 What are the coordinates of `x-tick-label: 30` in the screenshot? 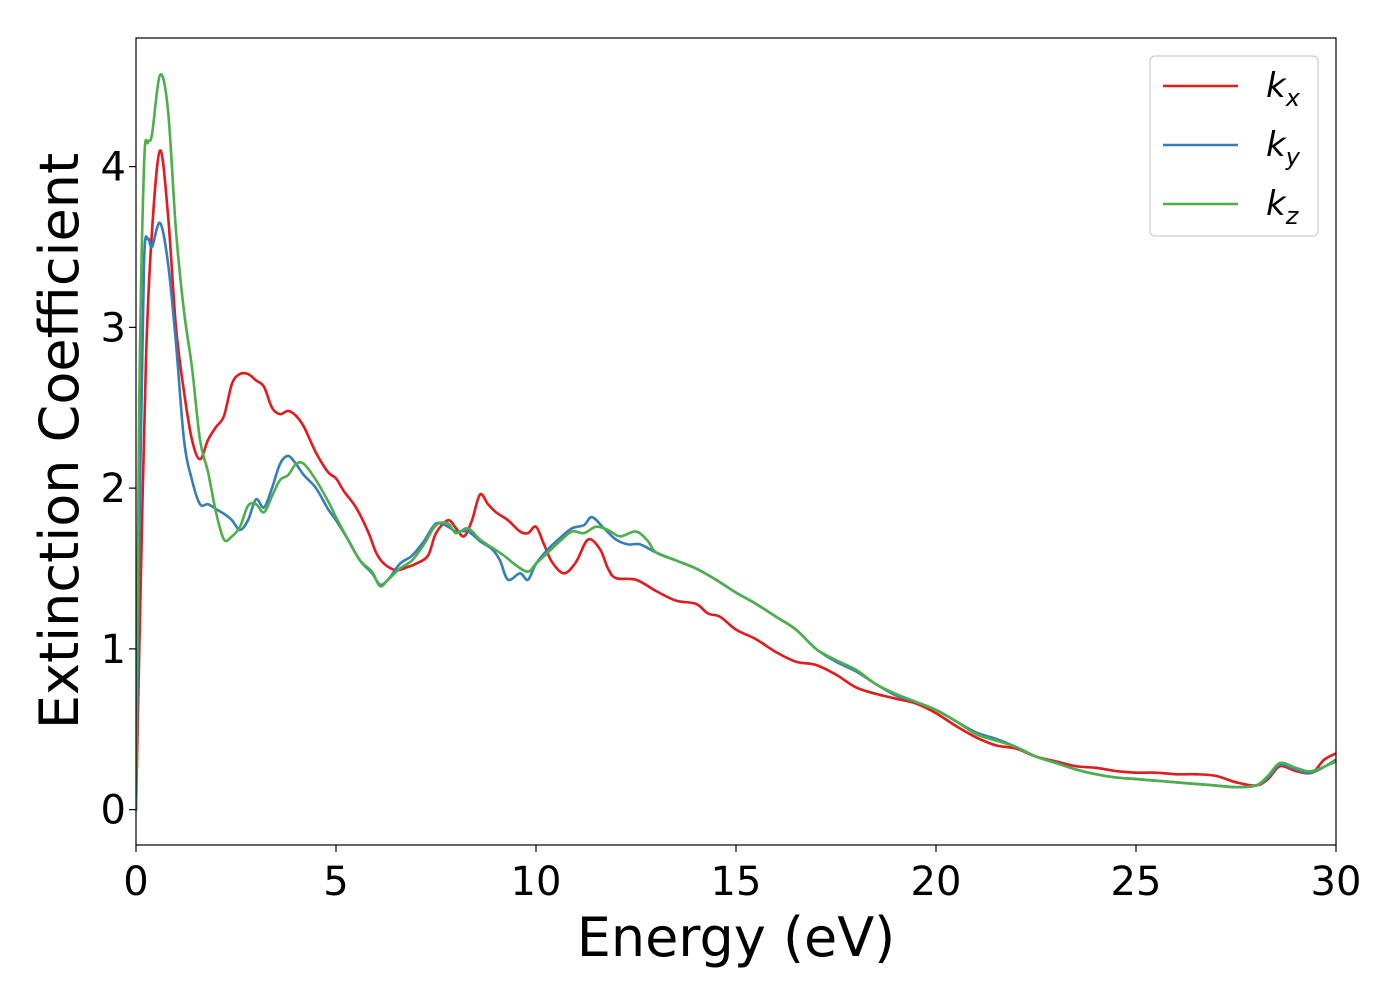 It's located at (1336, 882).